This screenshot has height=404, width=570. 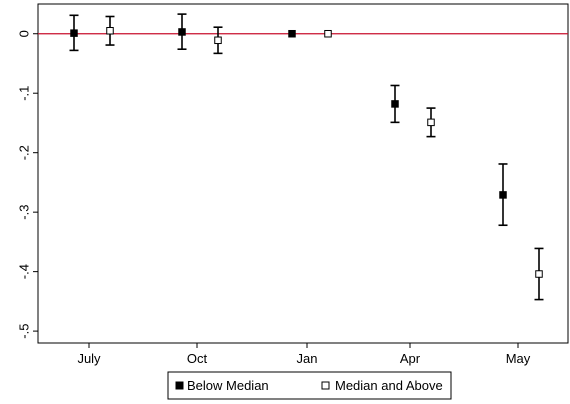 What do you see at coordinates (389, 385) in the screenshot?
I see `legend-label: Median and Above` at bounding box center [389, 385].